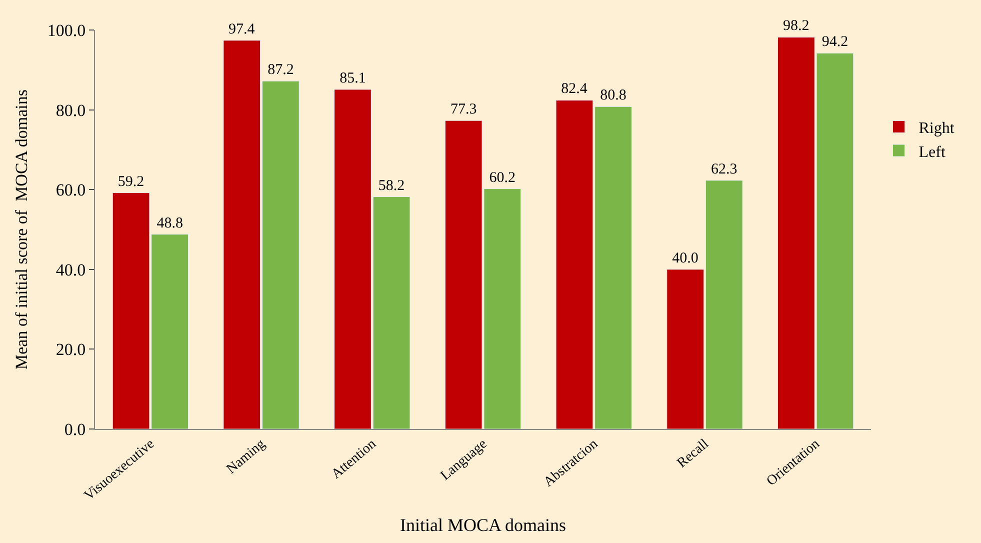 The height and width of the screenshot is (543, 981). I want to click on text: 62.3, so click(724, 169).